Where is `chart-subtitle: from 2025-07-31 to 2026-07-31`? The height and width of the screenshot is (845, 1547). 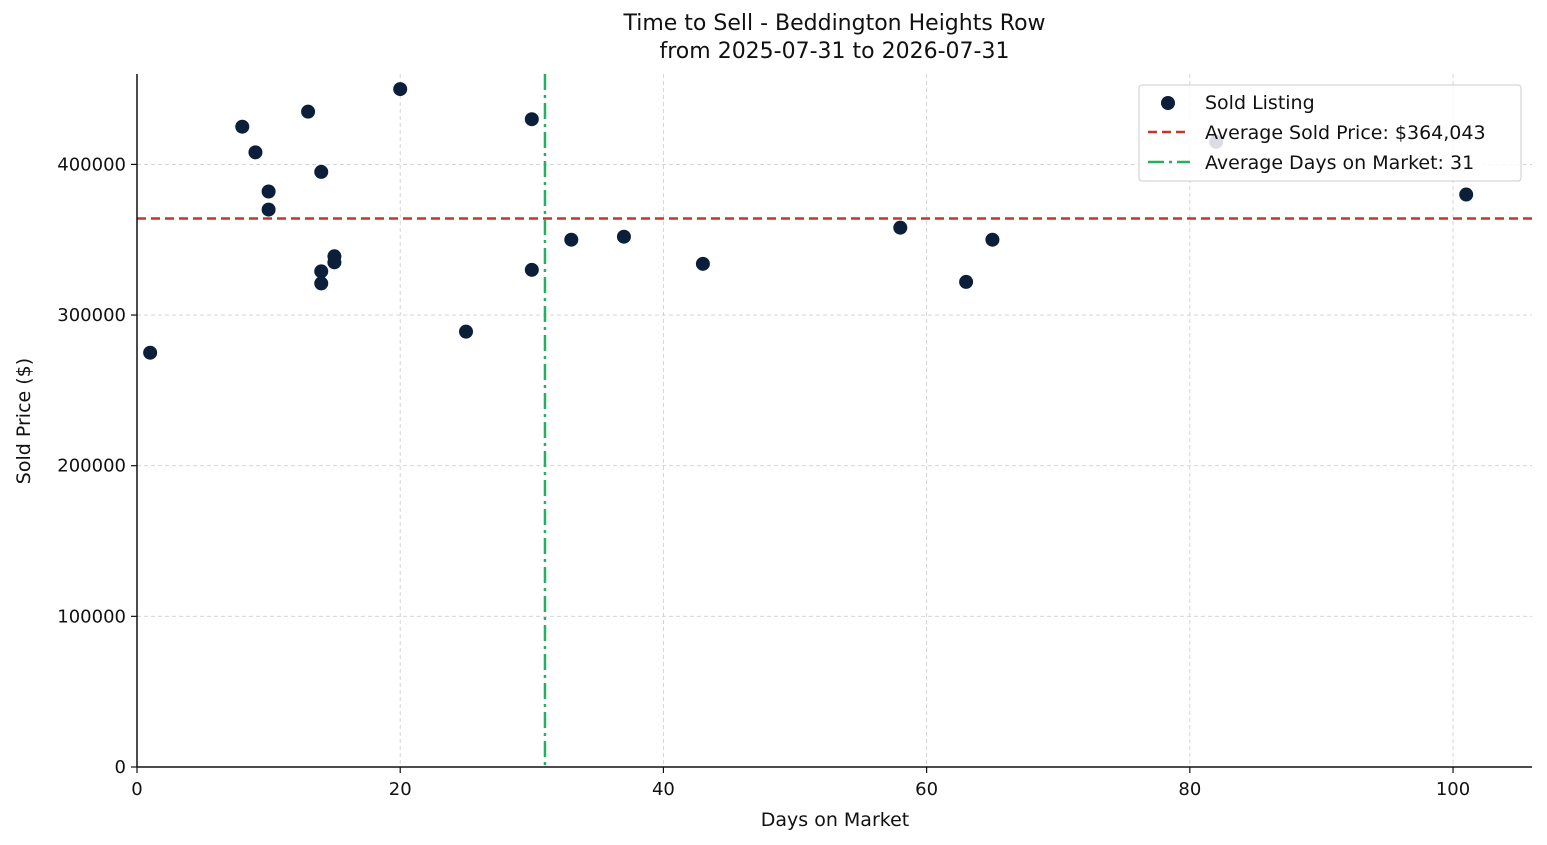 chart-subtitle: from 2025-07-31 to 2026-07-31 is located at coordinates (834, 51).